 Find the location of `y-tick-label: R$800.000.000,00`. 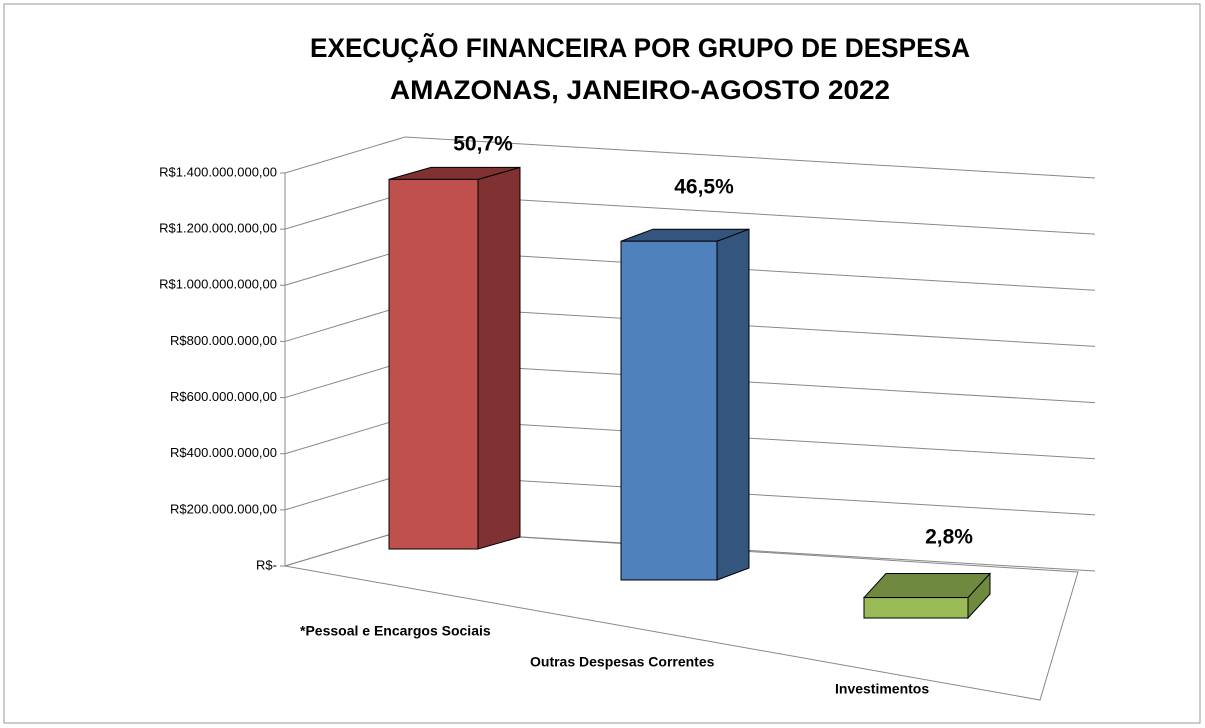

y-tick-label: R$800.000.000,00 is located at coordinates (223, 340).